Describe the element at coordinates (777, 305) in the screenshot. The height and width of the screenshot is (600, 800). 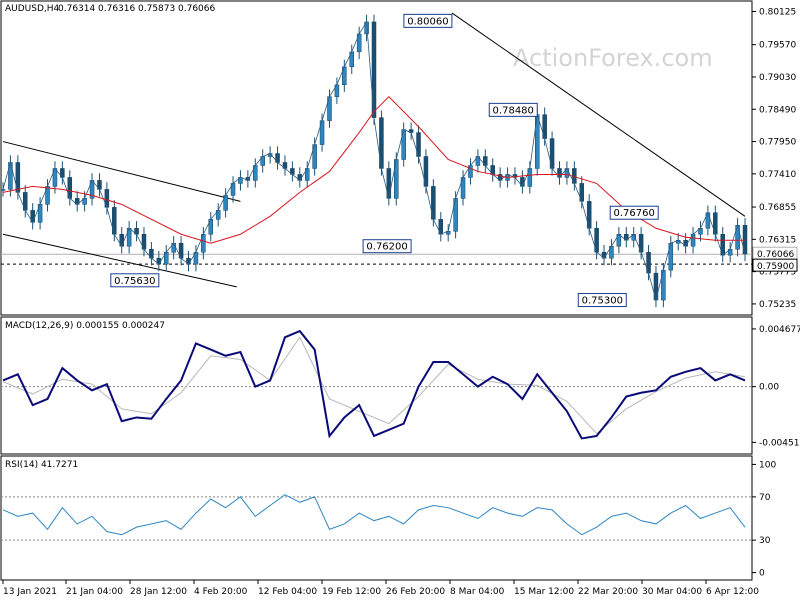
I see `price-tick-label: 0.75235` at that location.